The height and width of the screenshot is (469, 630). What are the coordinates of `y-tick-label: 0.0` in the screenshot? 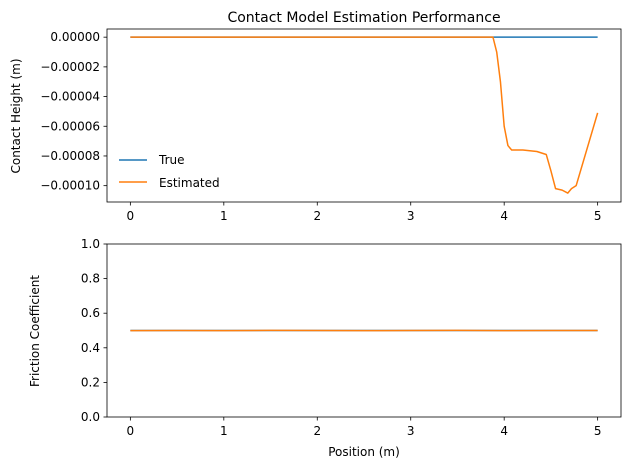 It's located at (90, 417).